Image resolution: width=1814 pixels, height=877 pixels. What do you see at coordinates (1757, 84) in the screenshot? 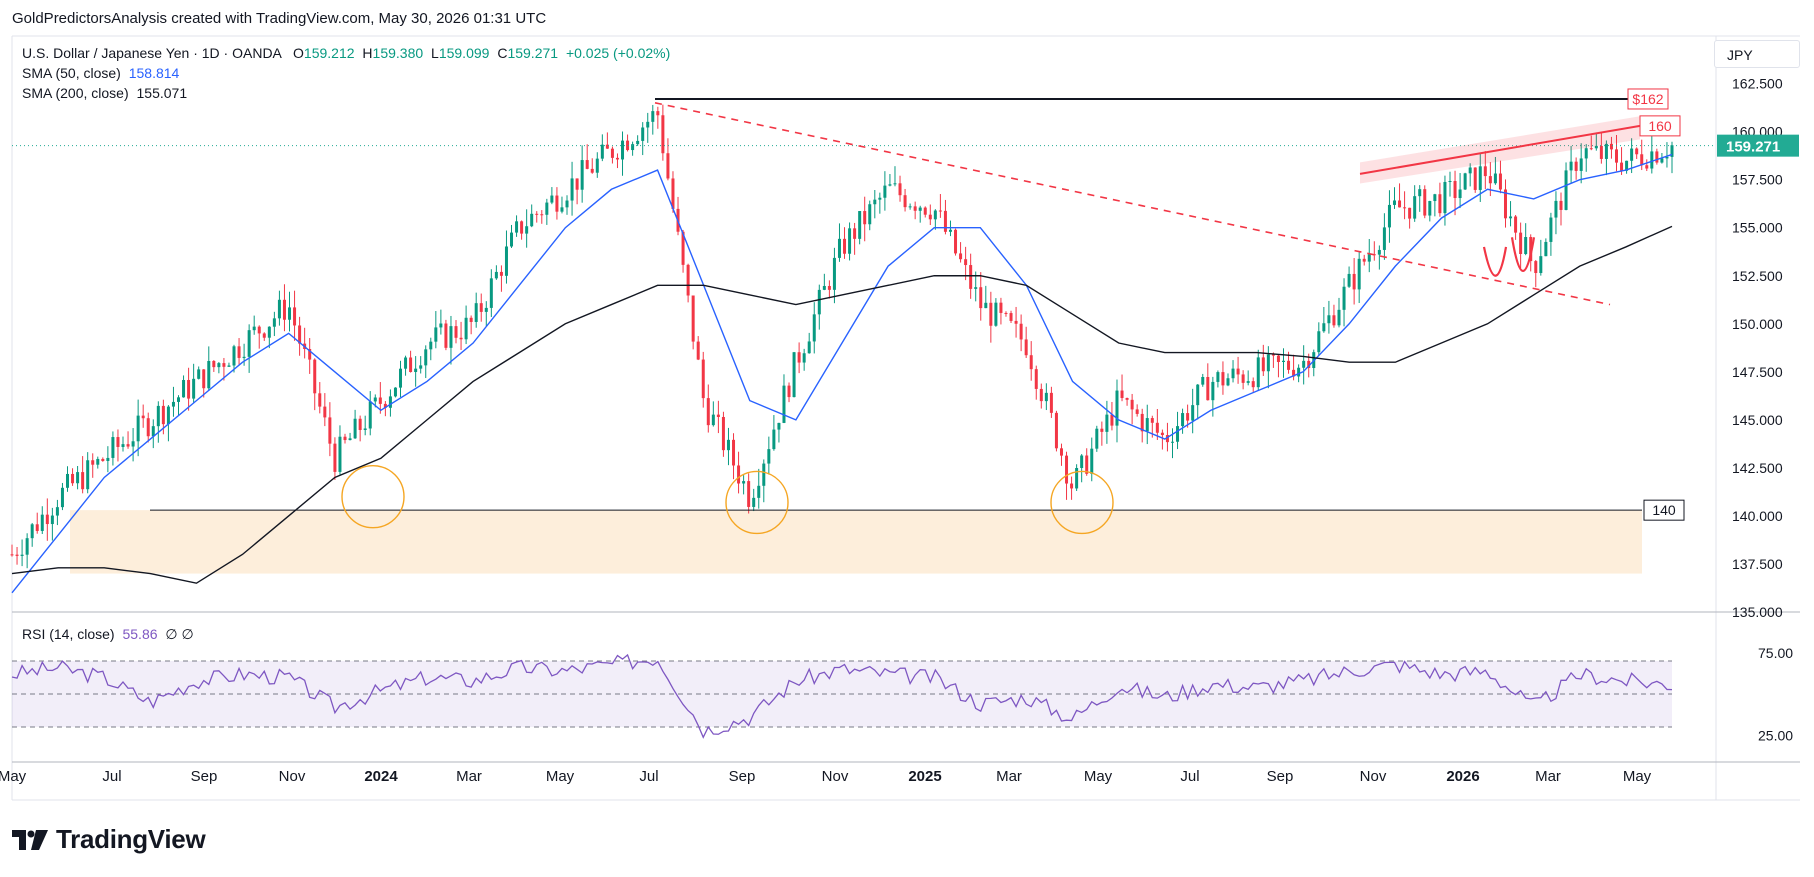
I see `price-tick-label: 162.500` at bounding box center [1757, 84].